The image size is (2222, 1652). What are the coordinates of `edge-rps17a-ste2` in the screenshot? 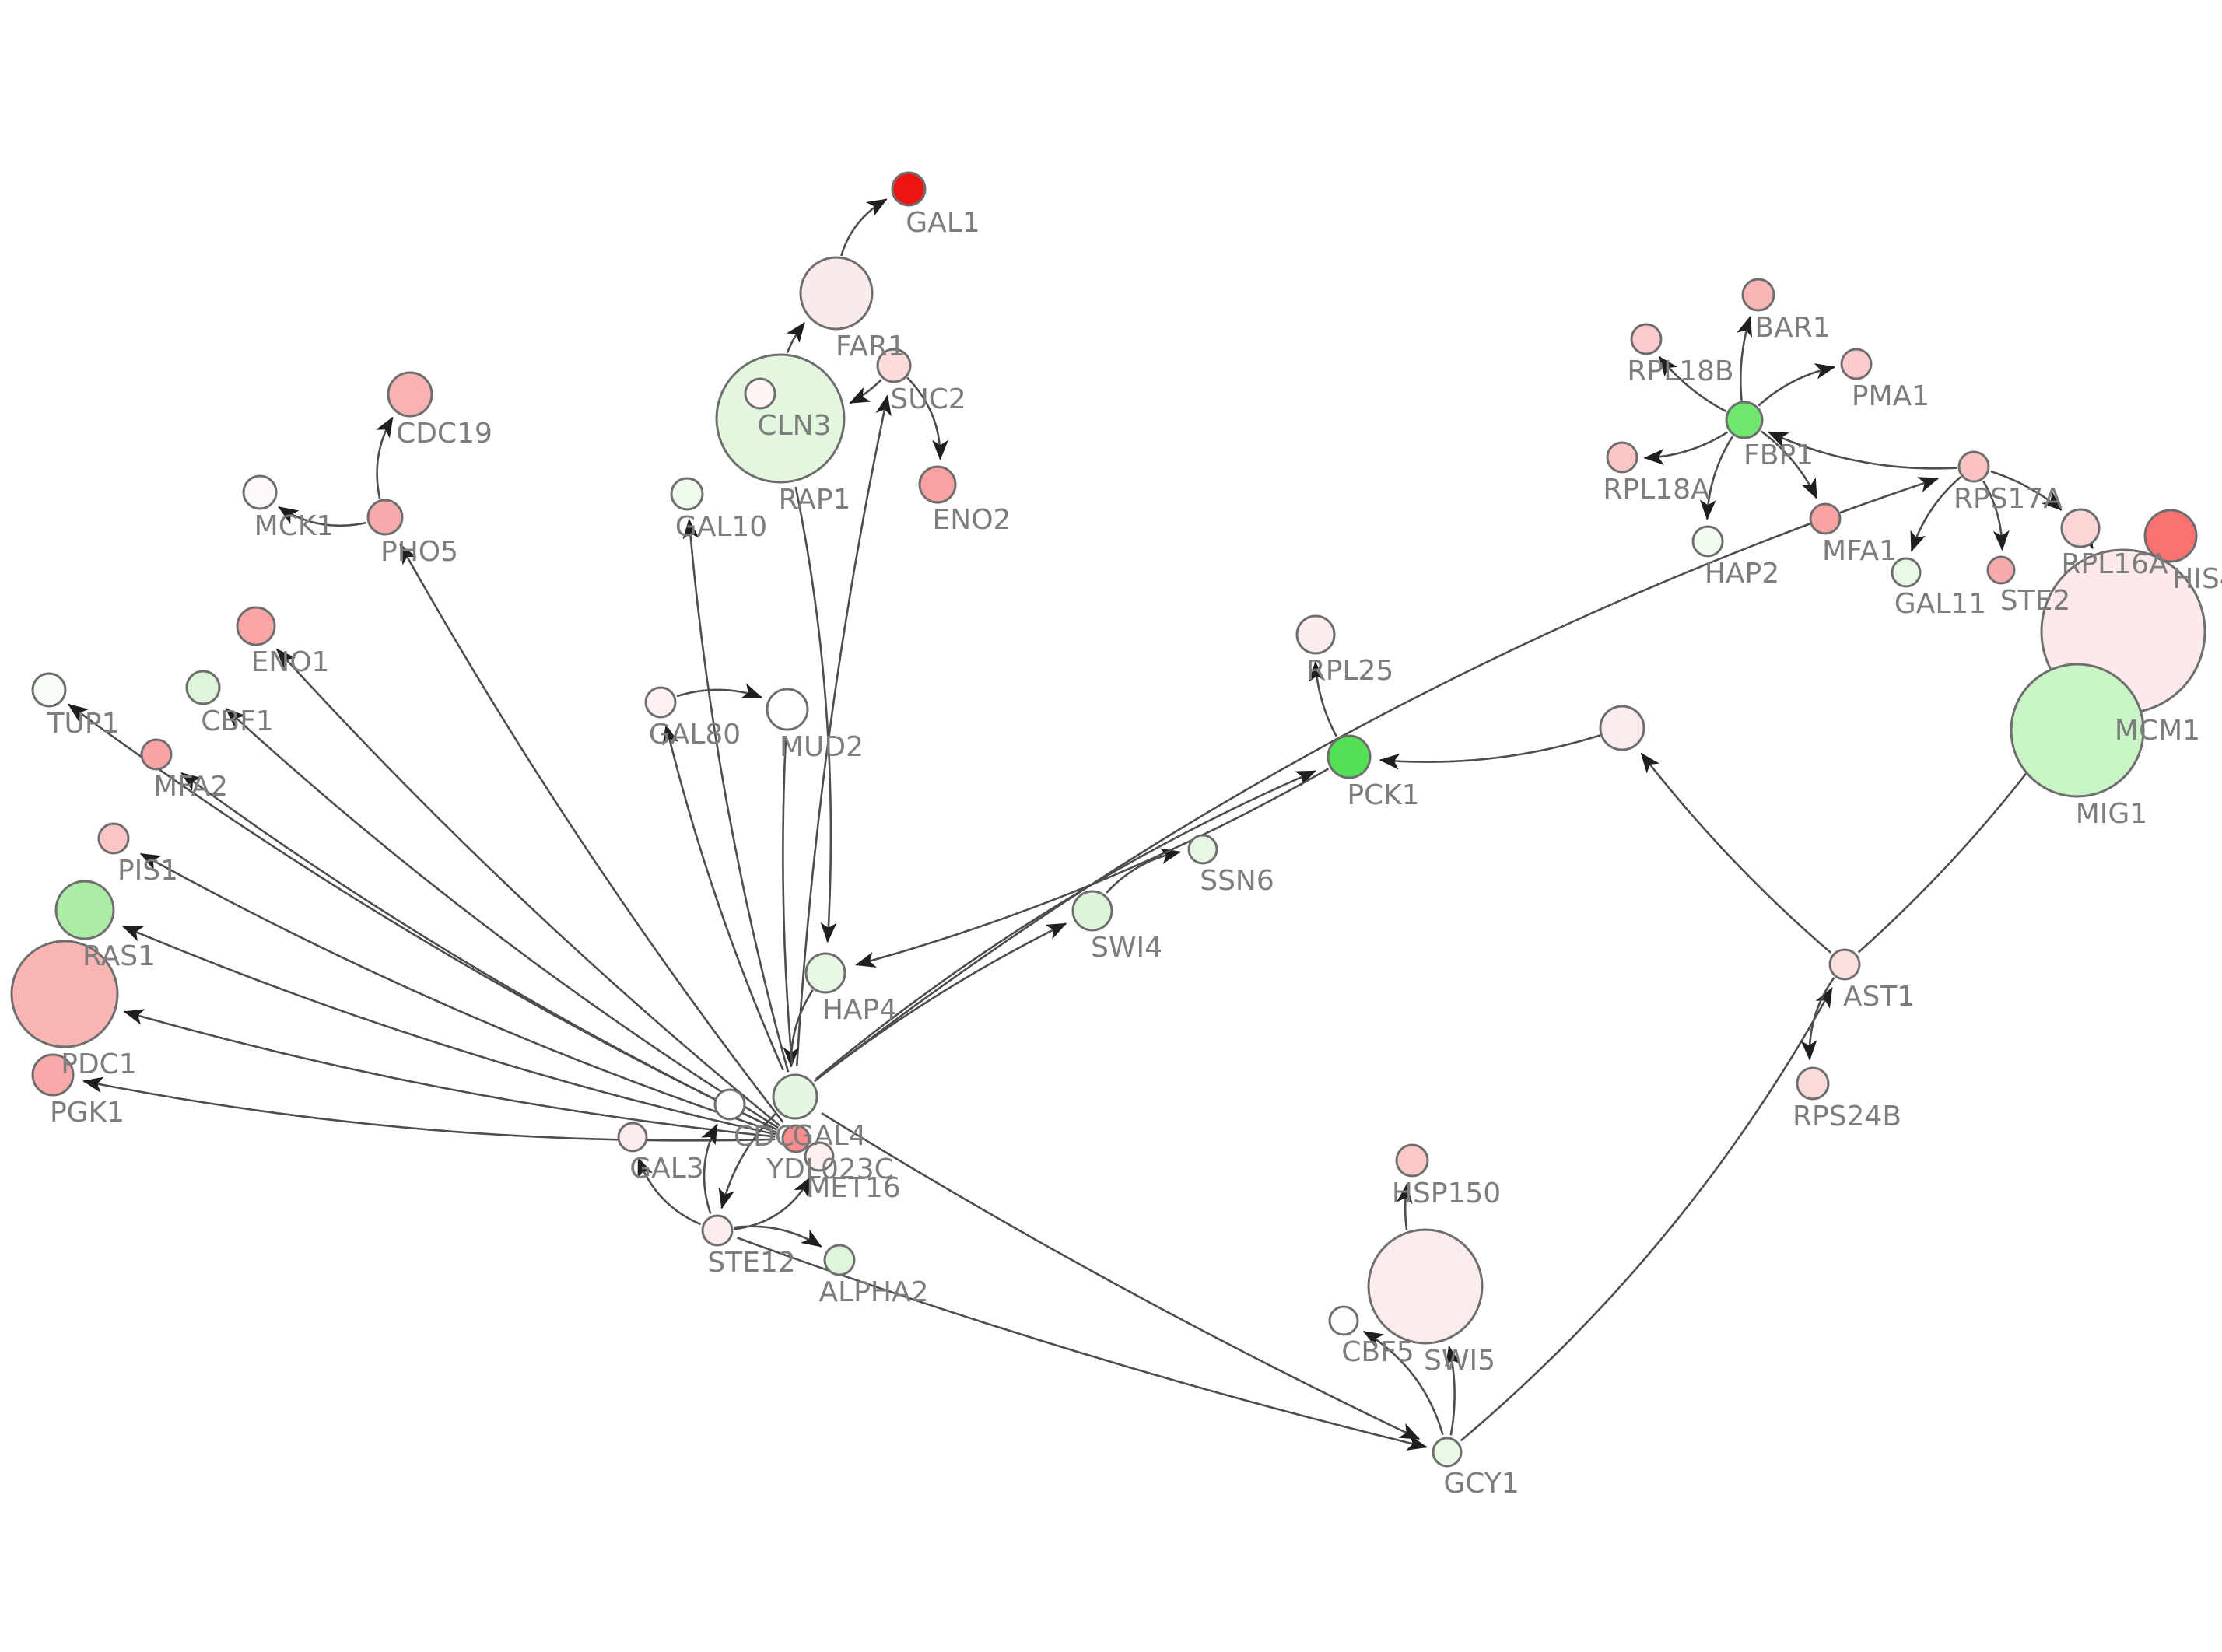 It's located at (1996, 515).